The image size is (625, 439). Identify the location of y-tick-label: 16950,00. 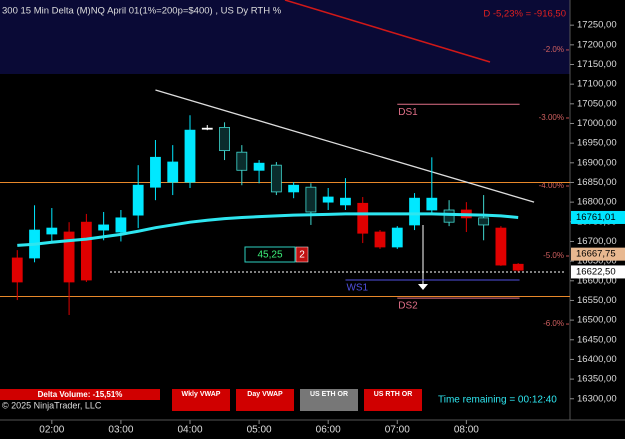
(597, 143).